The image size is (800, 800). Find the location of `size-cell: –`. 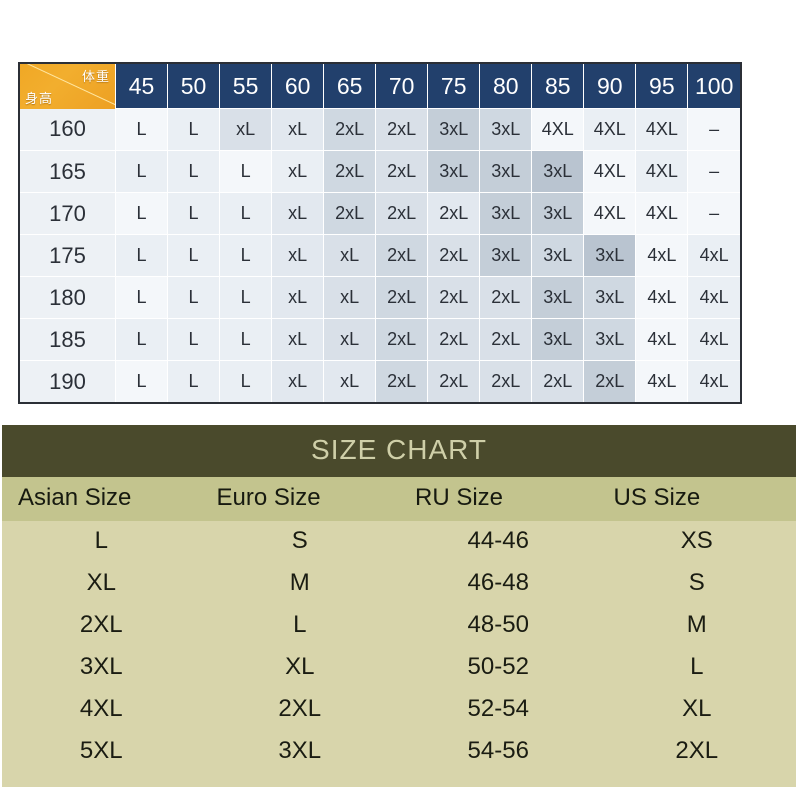

size-cell: – is located at coordinates (713, 213).